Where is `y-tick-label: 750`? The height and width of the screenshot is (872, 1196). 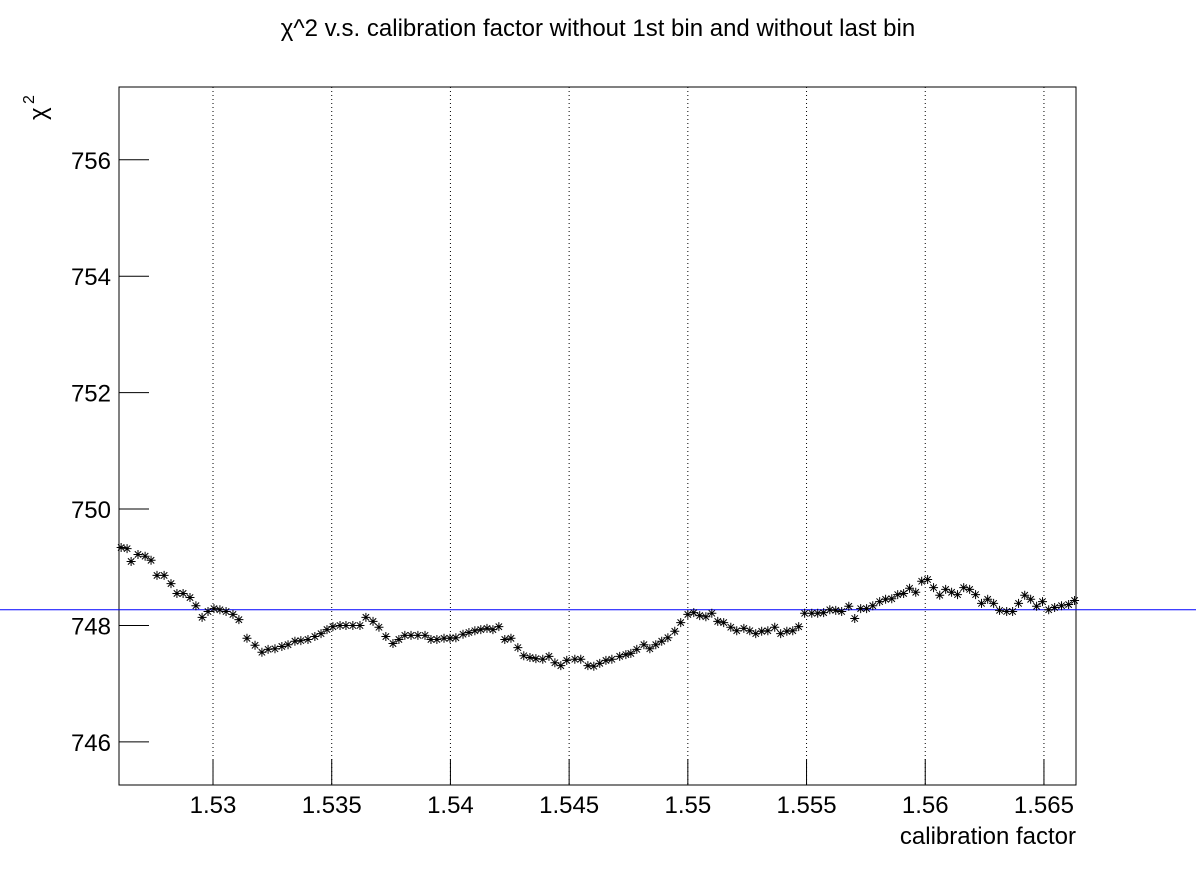
y-tick-label: 750 is located at coordinates (91, 510).